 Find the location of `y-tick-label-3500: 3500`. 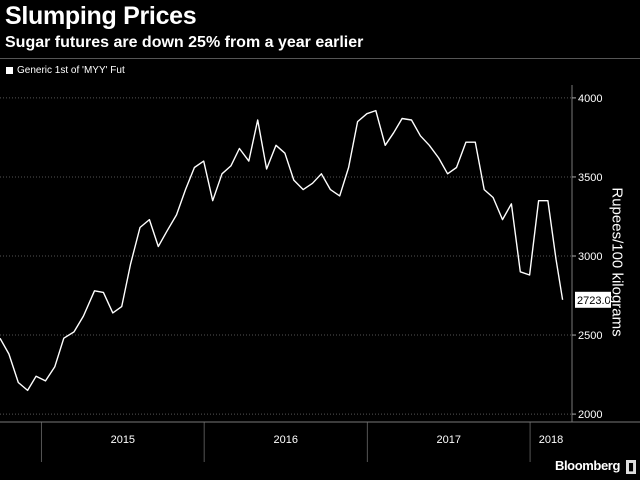

y-tick-label-3500: 3500 is located at coordinates (590, 178).